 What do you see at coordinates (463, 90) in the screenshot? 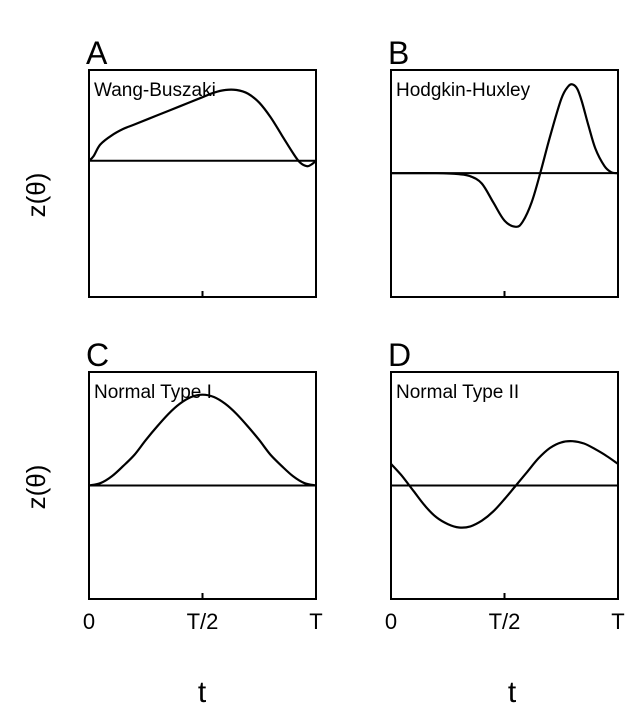
I see `panel-title: Hodgkin-Huxley` at bounding box center [463, 90].